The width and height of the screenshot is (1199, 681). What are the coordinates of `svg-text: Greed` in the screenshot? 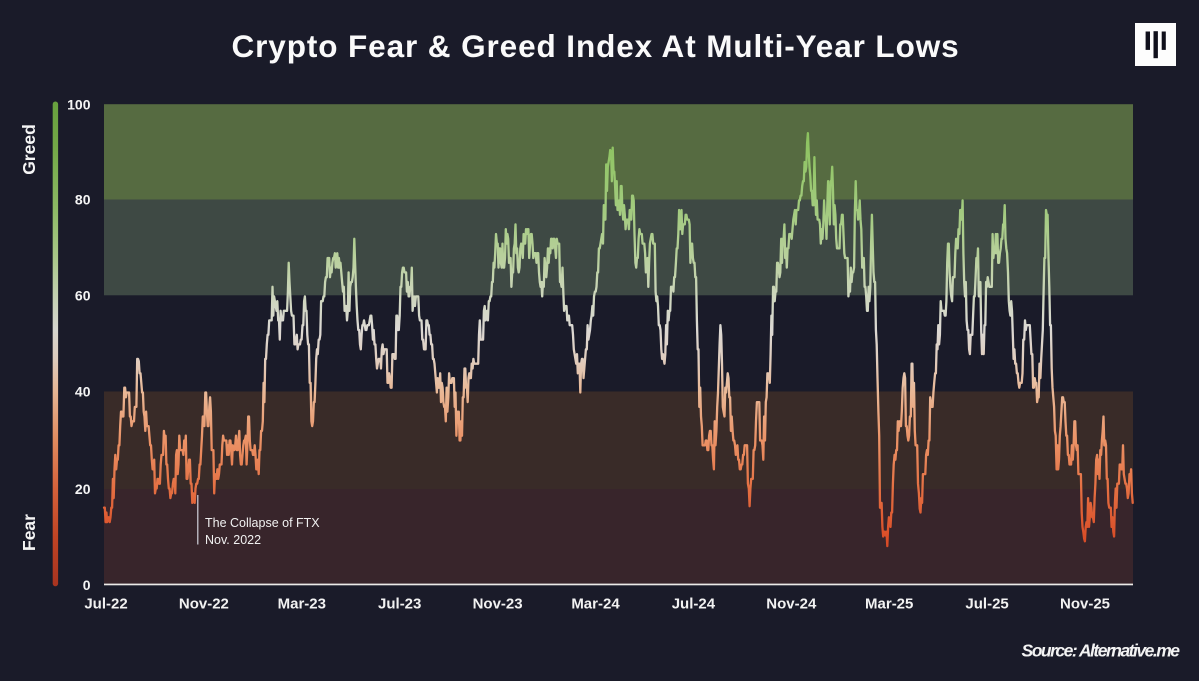 It's located at (29, 149).